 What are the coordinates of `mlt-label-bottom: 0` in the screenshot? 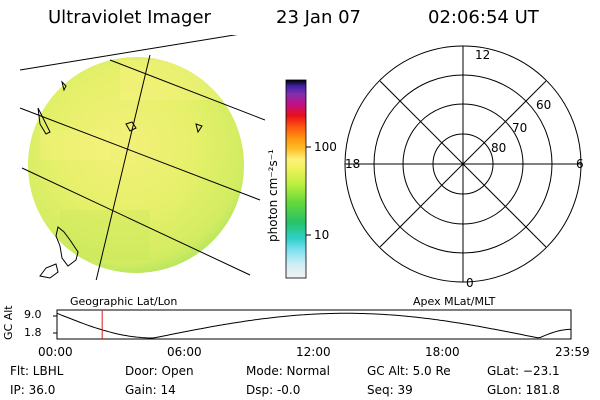 It's located at (470, 283).